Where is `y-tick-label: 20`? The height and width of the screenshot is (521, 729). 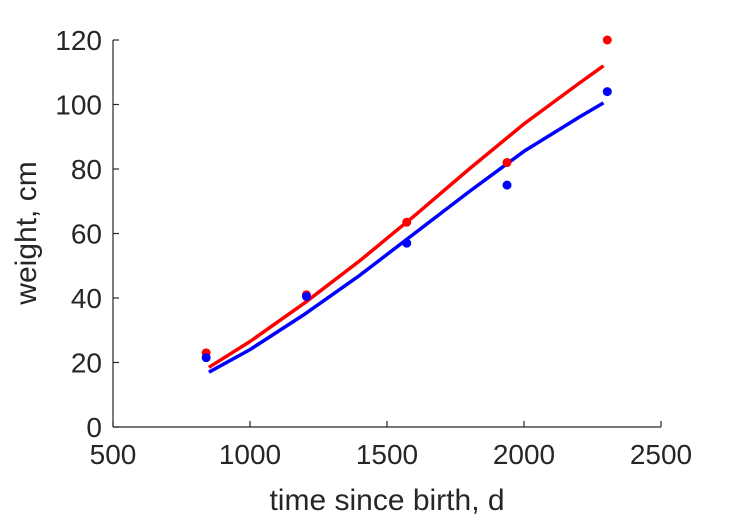 y-tick-label: 20 is located at coordinates (86, 363).